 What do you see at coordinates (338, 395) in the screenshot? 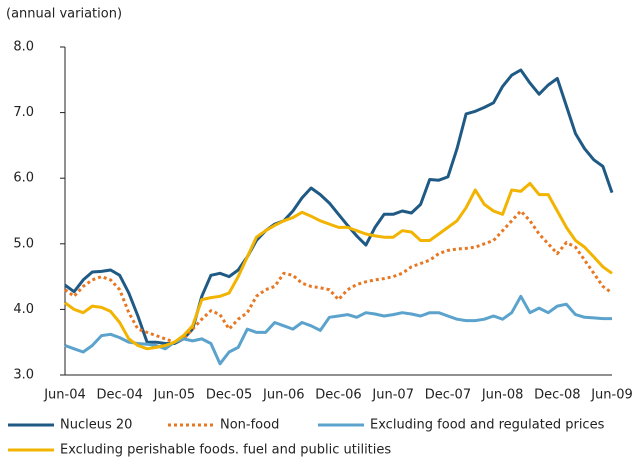
I see `x-tick-label: Dec-06` at bounding box center [338, 395].